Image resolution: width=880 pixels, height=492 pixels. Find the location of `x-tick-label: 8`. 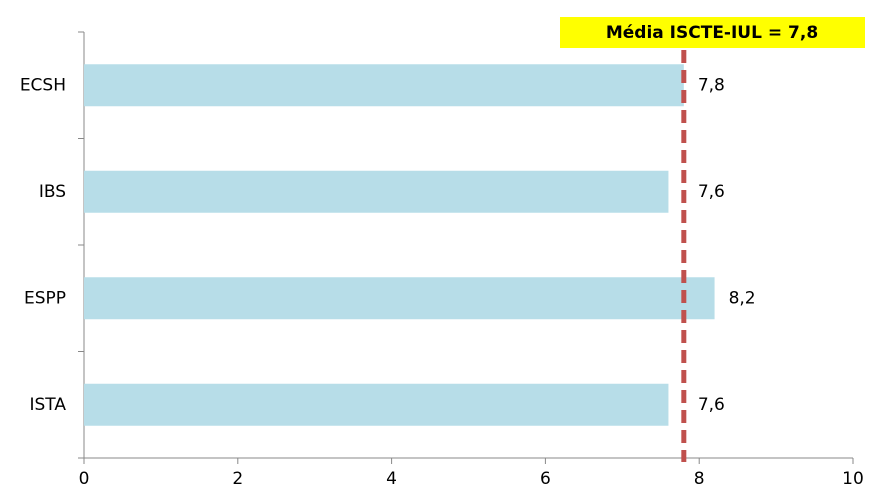

x-tick-label: 8 is located at coordinates (699, 479).